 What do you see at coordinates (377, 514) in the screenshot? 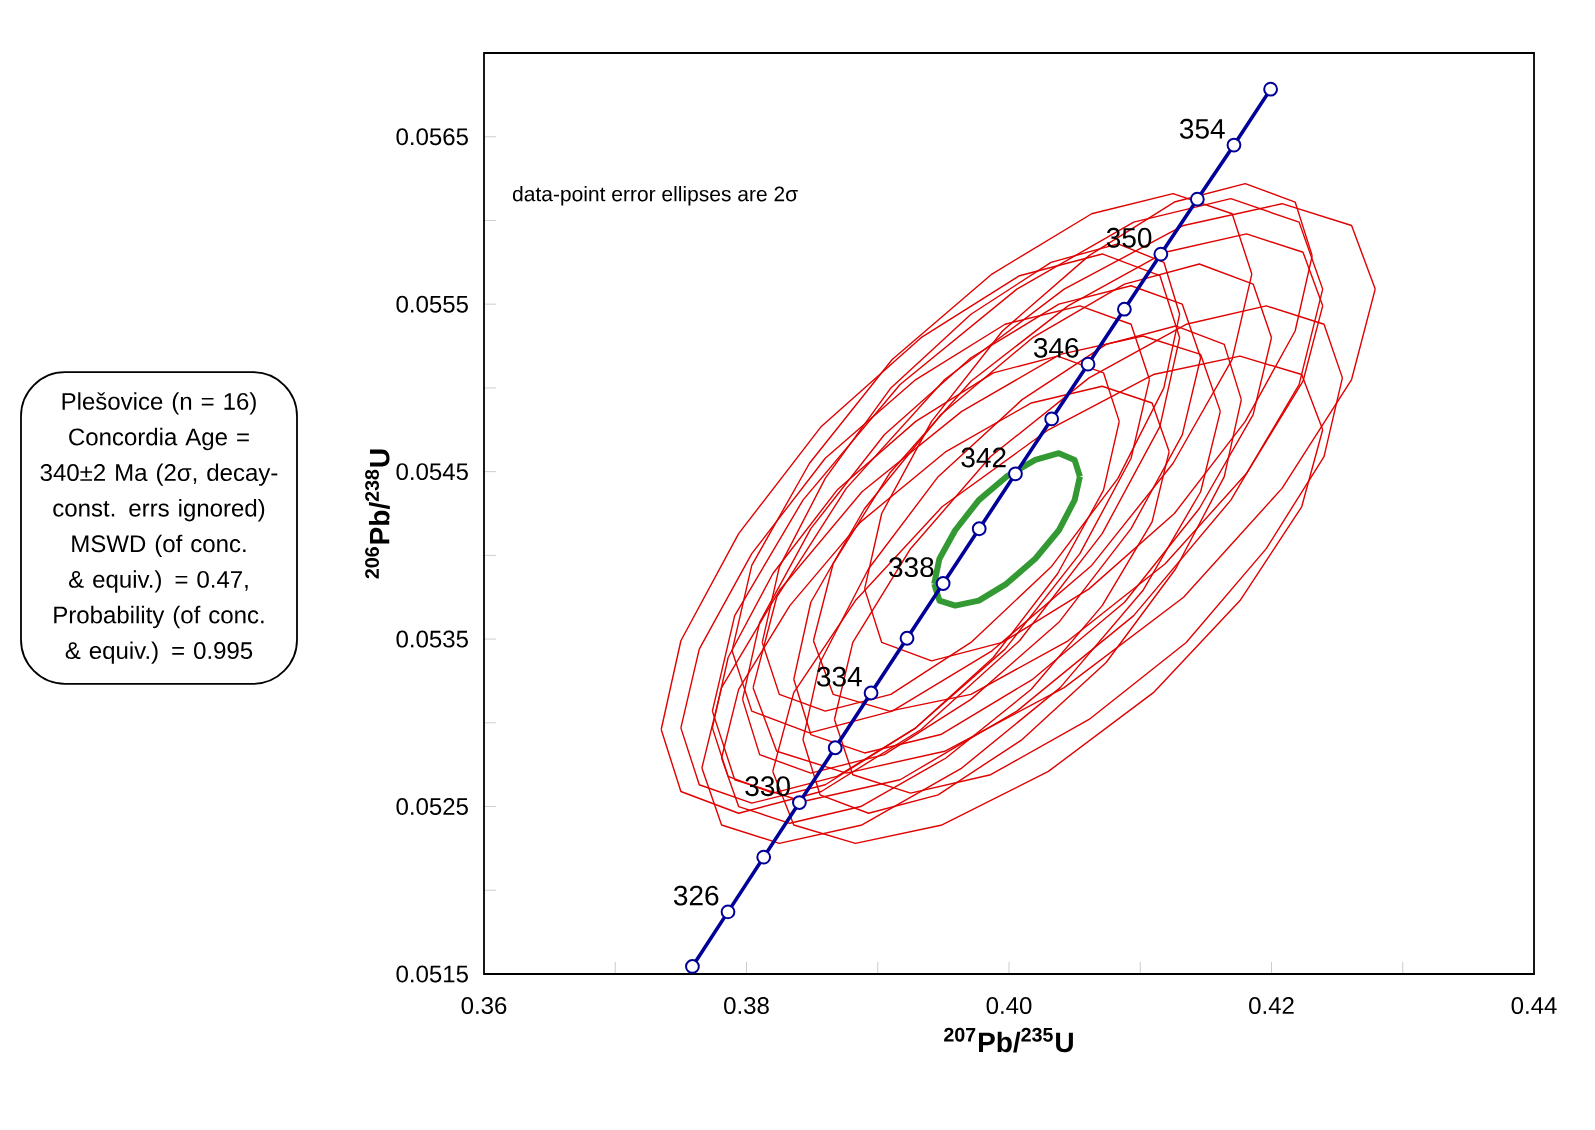
I see `y-axis-title: $^{206}$Pb/$^{238}$U` at bounding box center [377, 514].